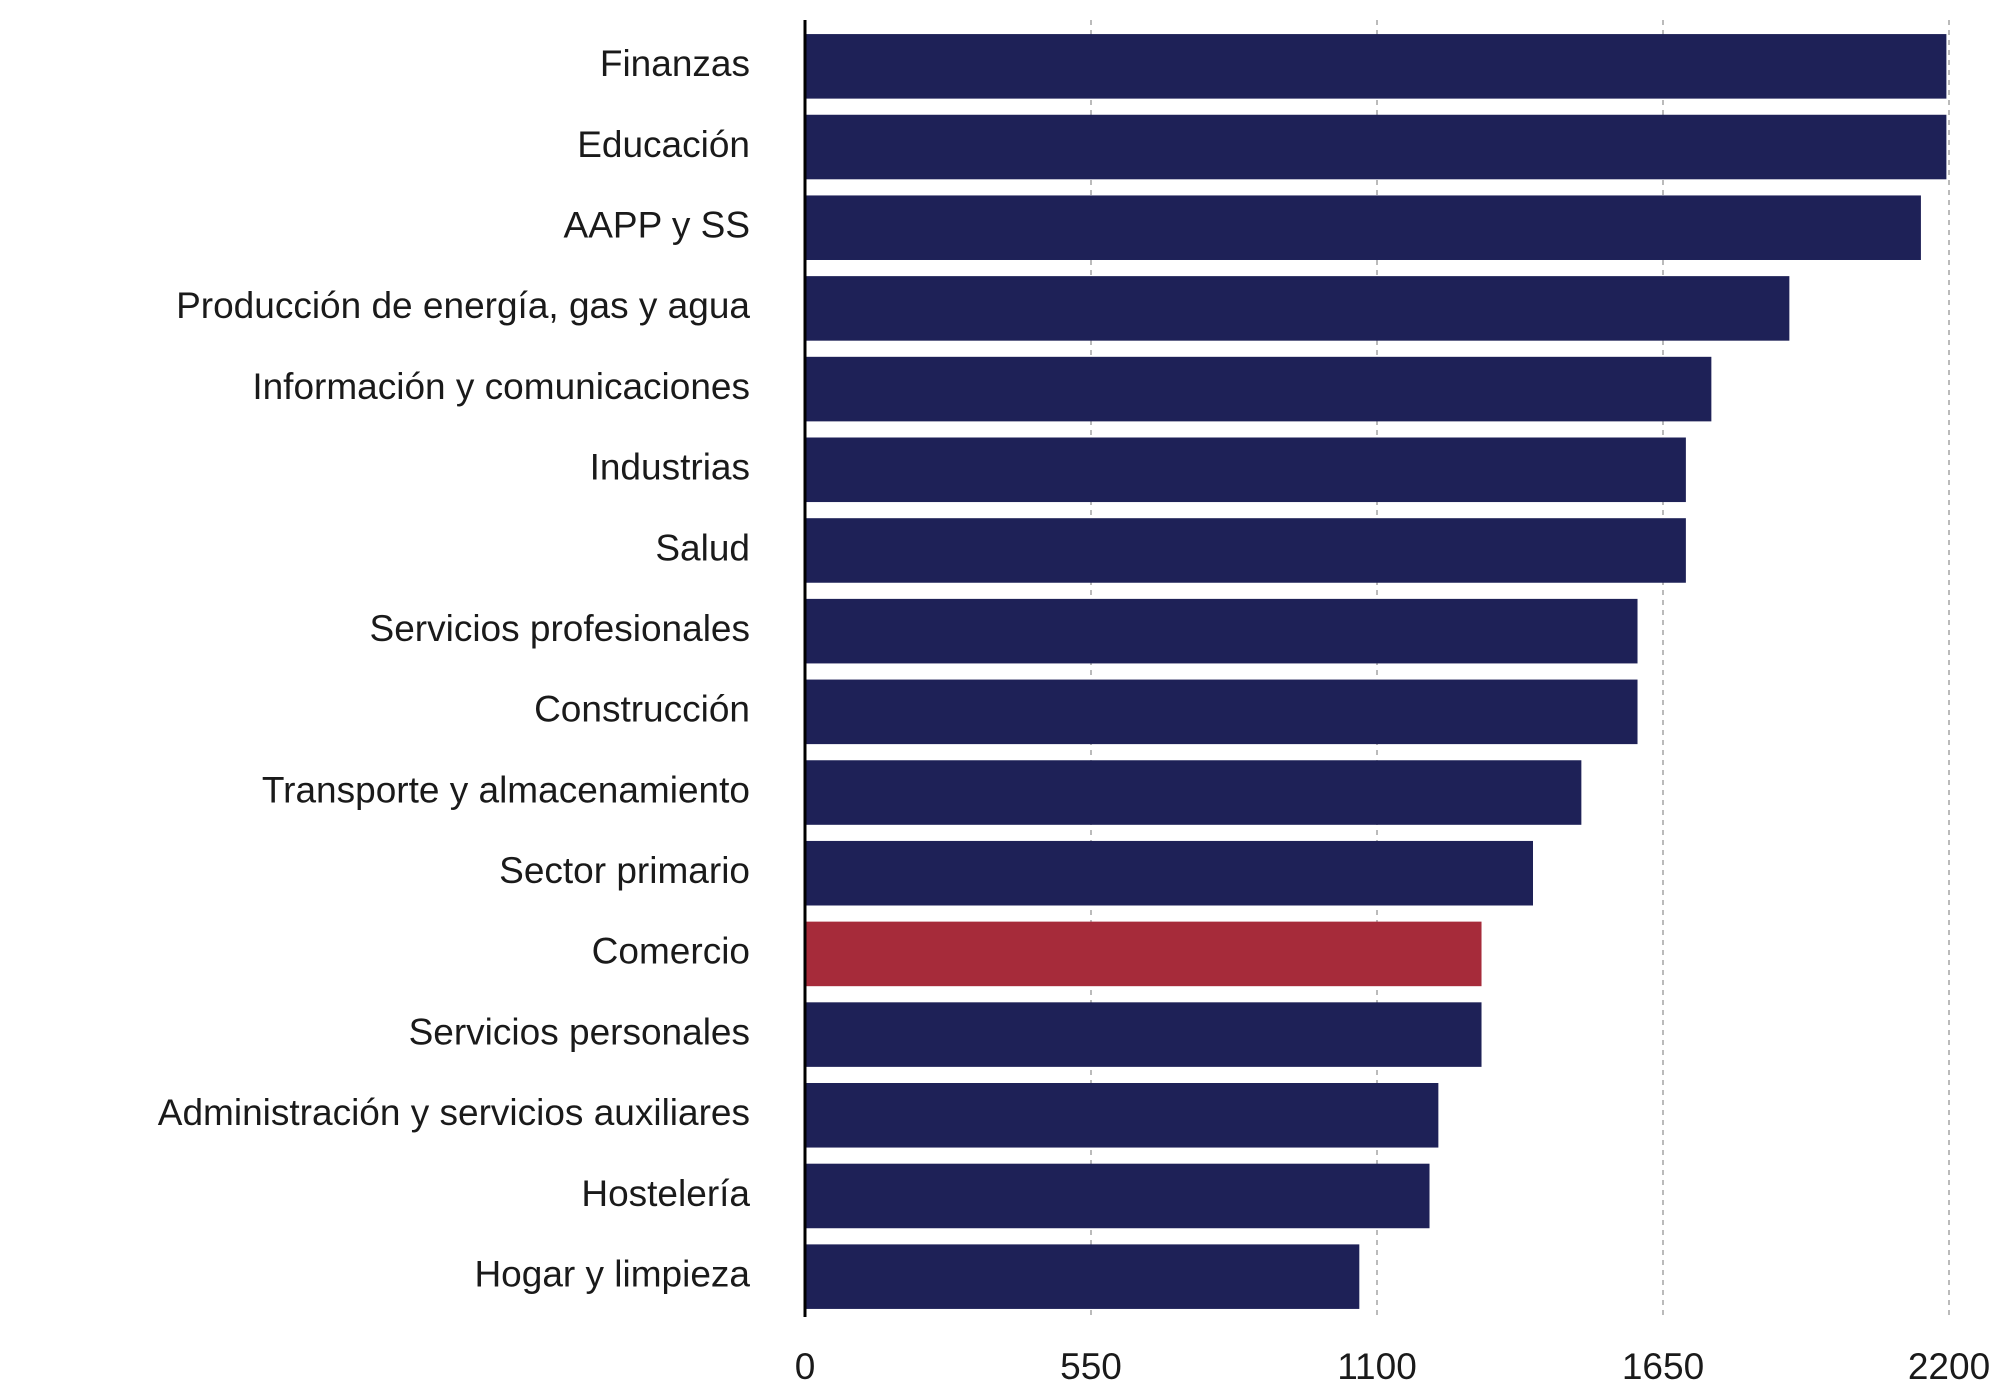  What do you see at coordinates (506, 789) in the screenshot?
I see `y-tick-label: Transporte y almacenamiento` at bounding box center [506, 789].